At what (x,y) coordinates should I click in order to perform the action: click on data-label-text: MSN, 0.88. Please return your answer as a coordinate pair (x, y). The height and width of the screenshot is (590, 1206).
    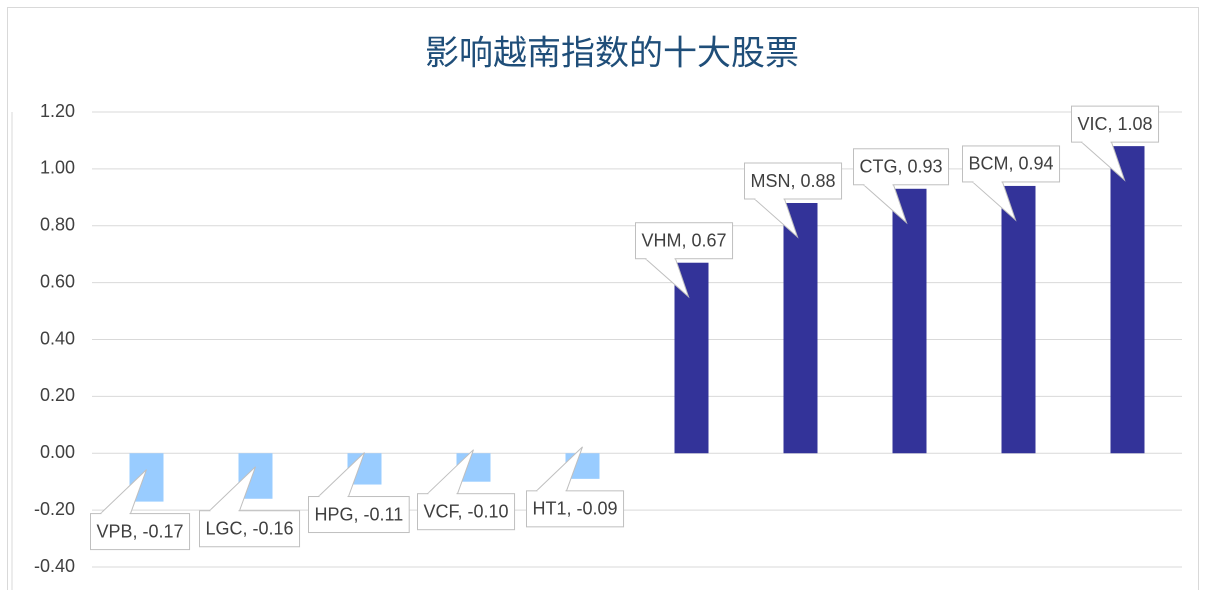
    Looking at the image, I should click on (793, 181).